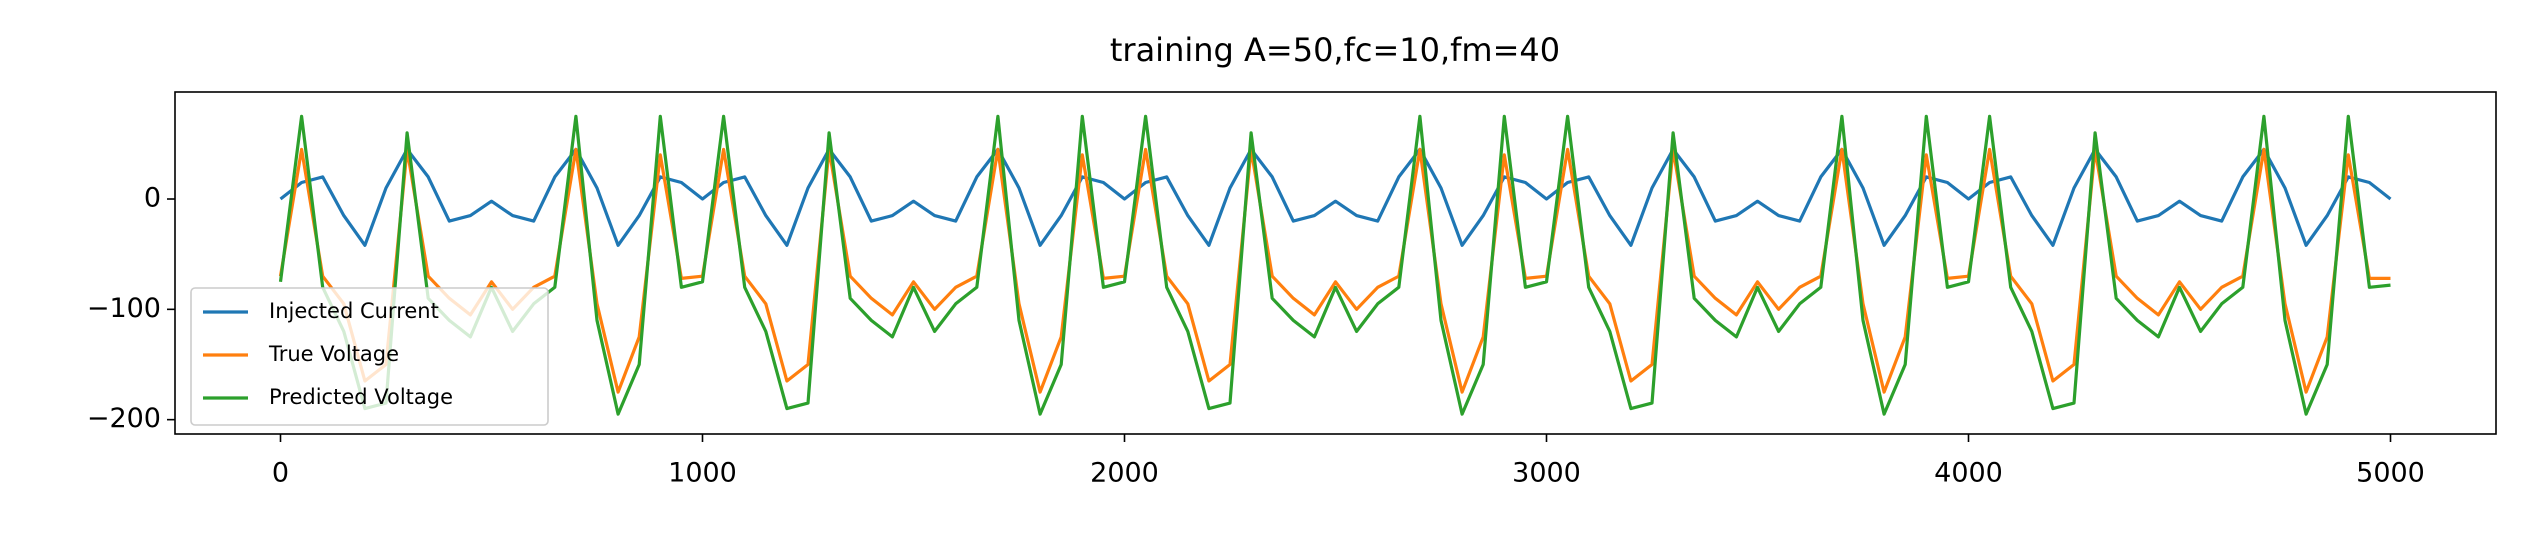  I want to click on y-tick-label: −200, so click(124, 418).